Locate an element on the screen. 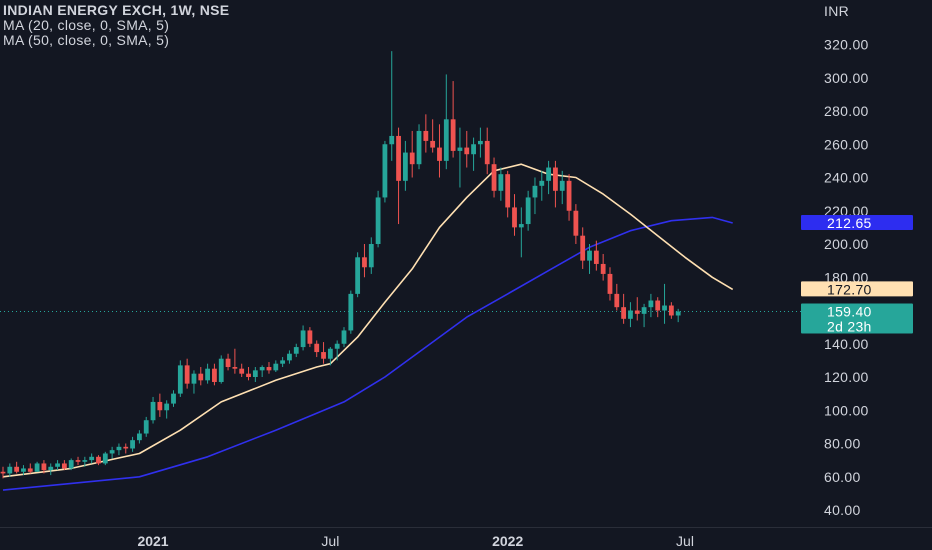 This screenshot has width=932, height=550. legend-ma20: MA (20, close, 0, SMA, 5) is located at coordinates (86, 25).